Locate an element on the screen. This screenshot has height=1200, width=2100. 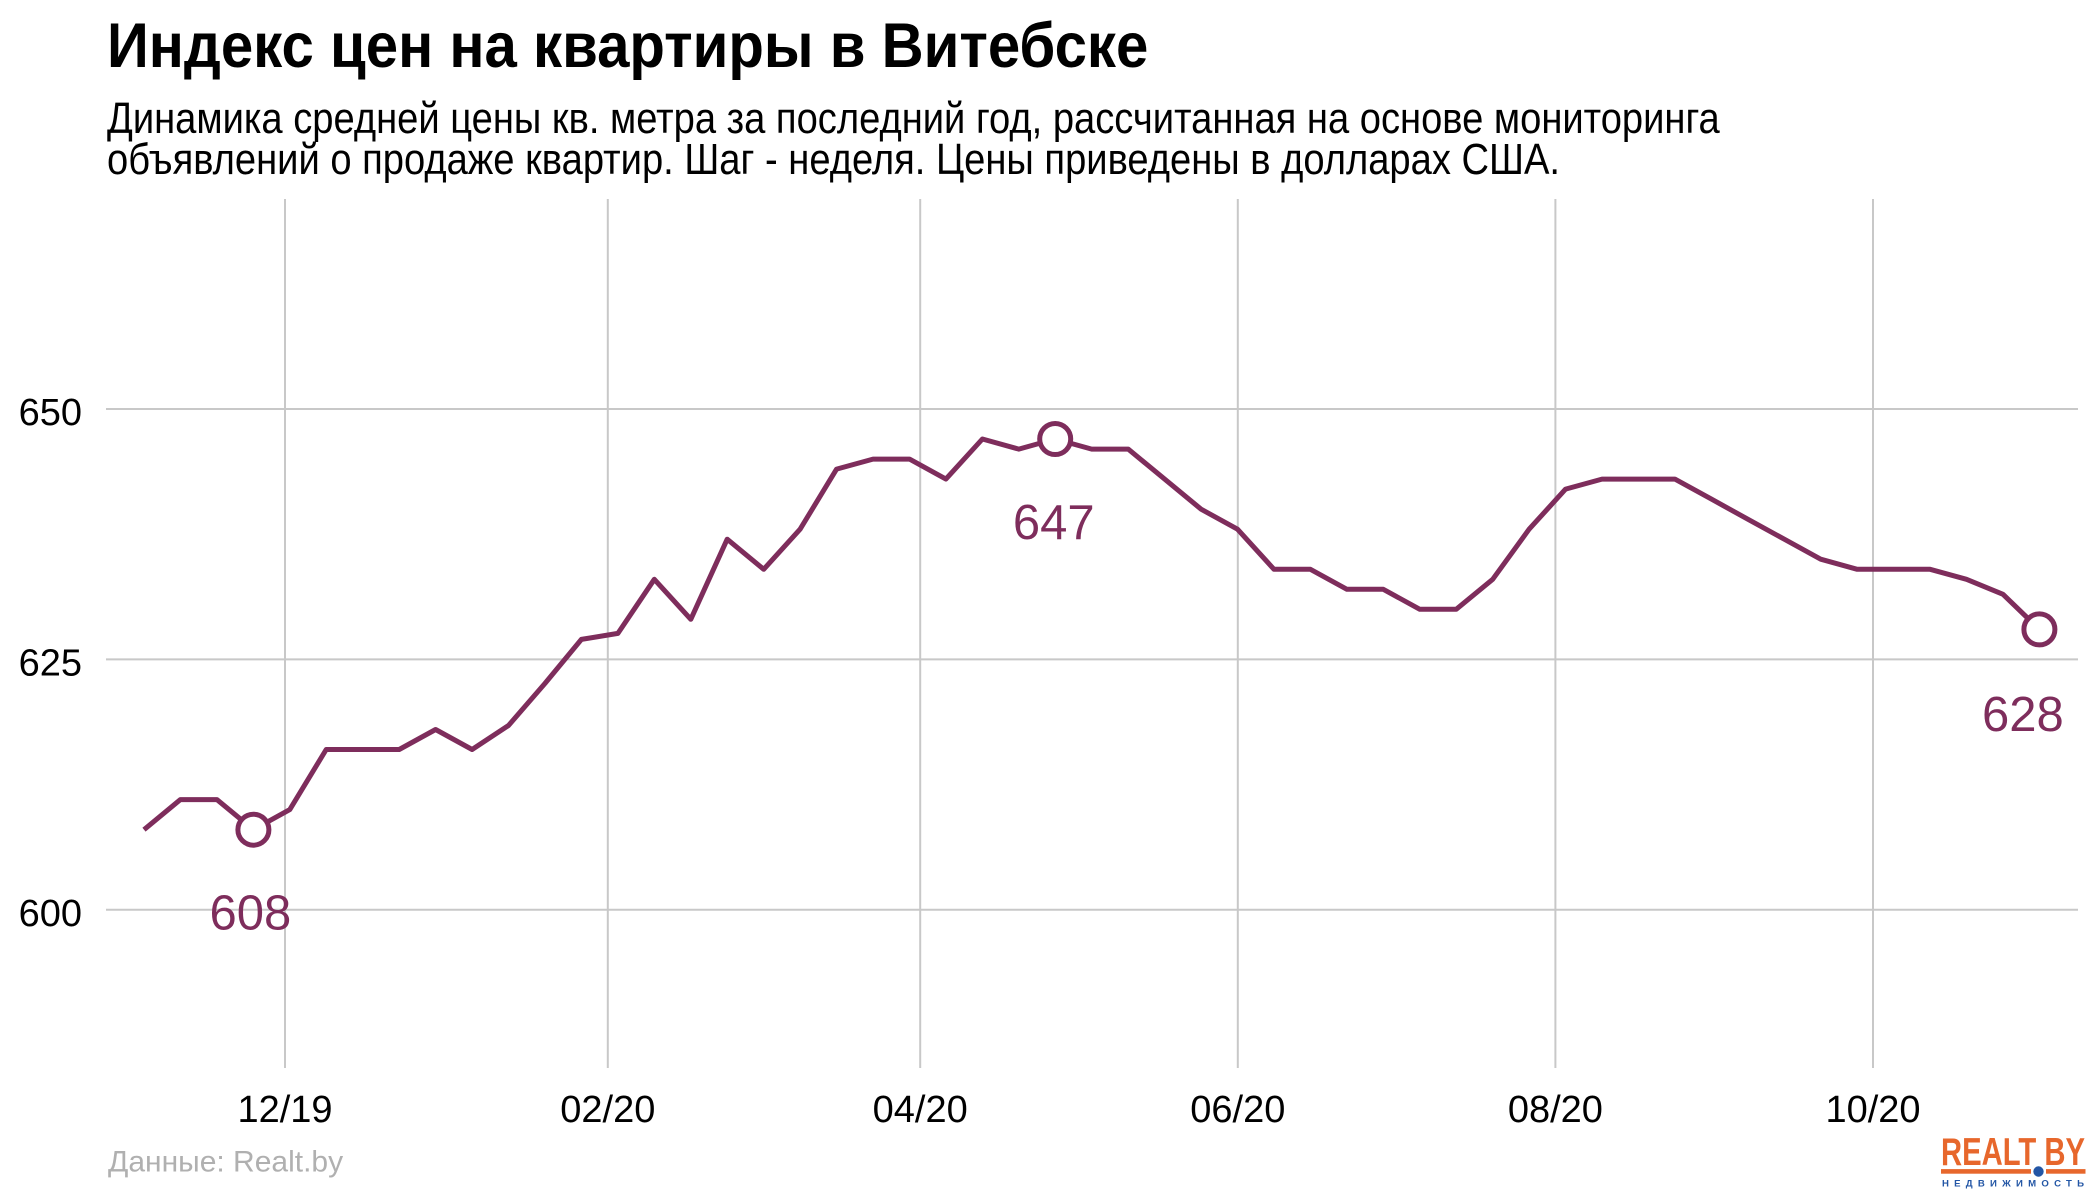
svg-text: 628 is located at coordinates (2023, 715).